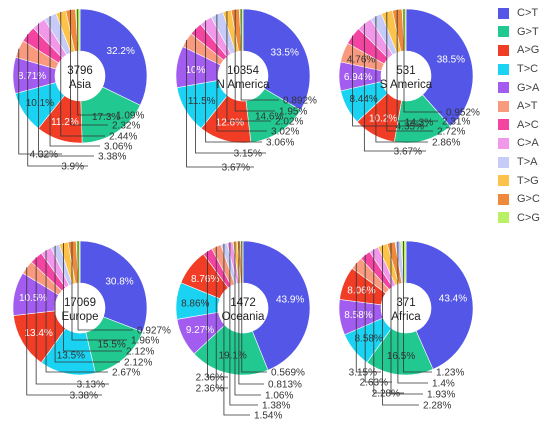  I want to click on center-region: Africa, so click(406, 317).